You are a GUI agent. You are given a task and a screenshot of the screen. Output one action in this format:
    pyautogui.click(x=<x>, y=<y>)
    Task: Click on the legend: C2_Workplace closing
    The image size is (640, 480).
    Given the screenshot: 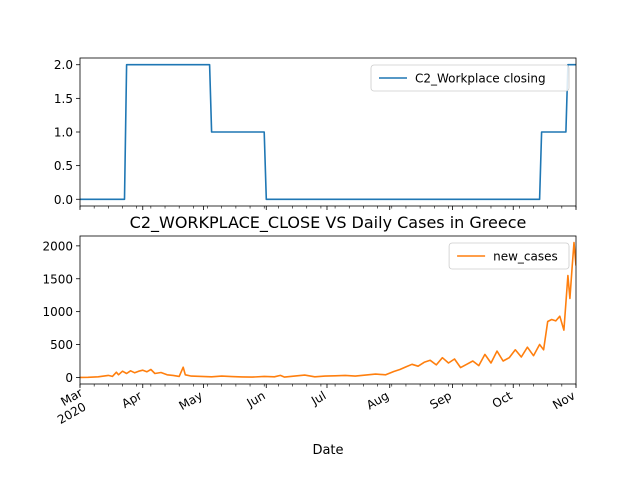 What is the action you would take?
    pyautogui.click(x=470, y=78)
    